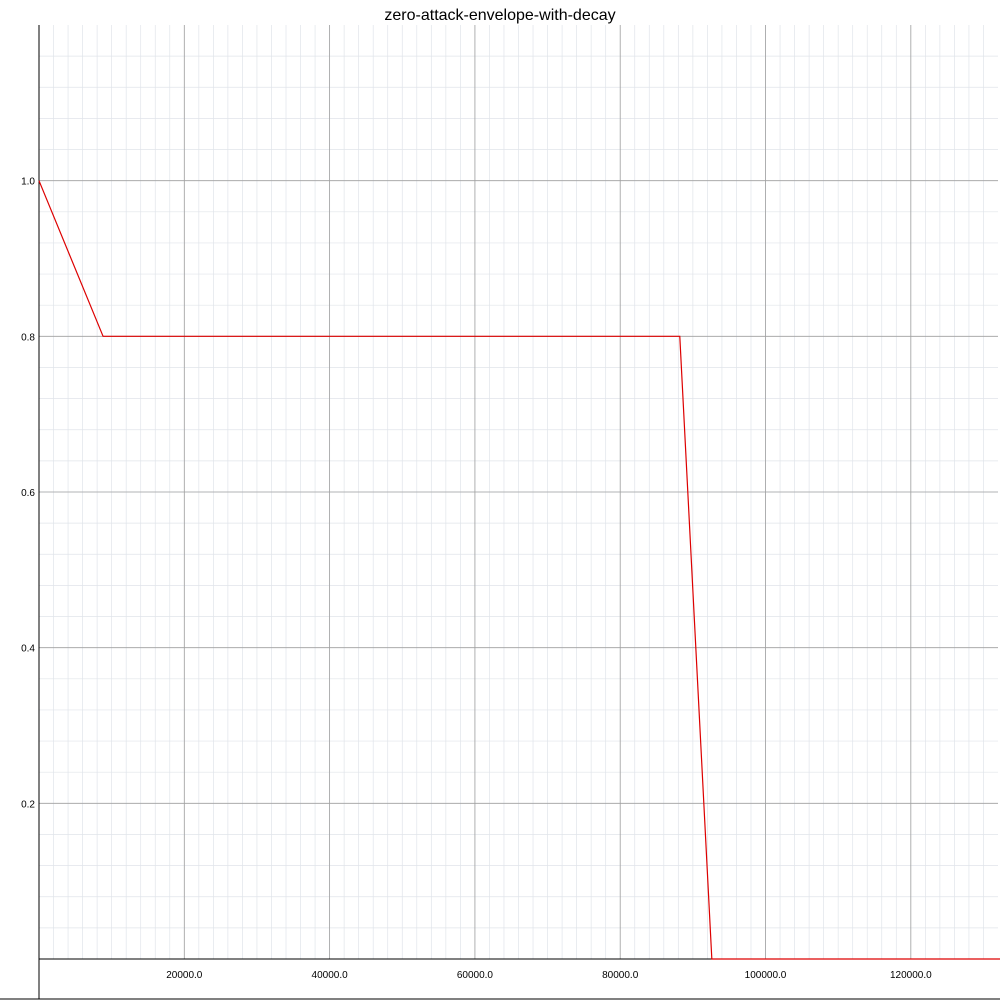 This screenshot has height=1000, width=1000. What do you see at coordinates (28, 337) in the screenshot?
I see `y-tick-label: 0.8` at bounding box center [28, 337].